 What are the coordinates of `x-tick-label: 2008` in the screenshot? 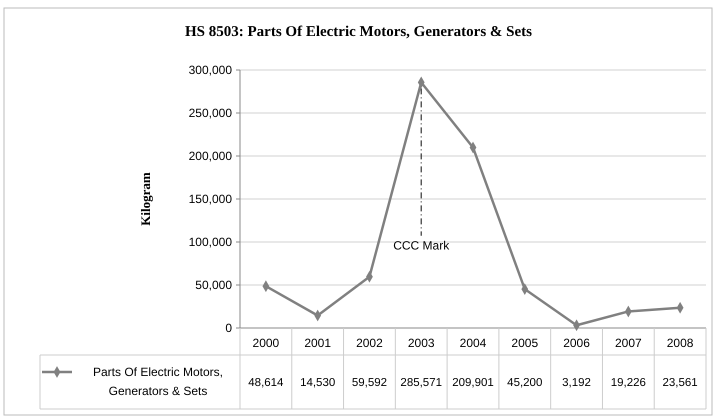 It's located at (680, 343).